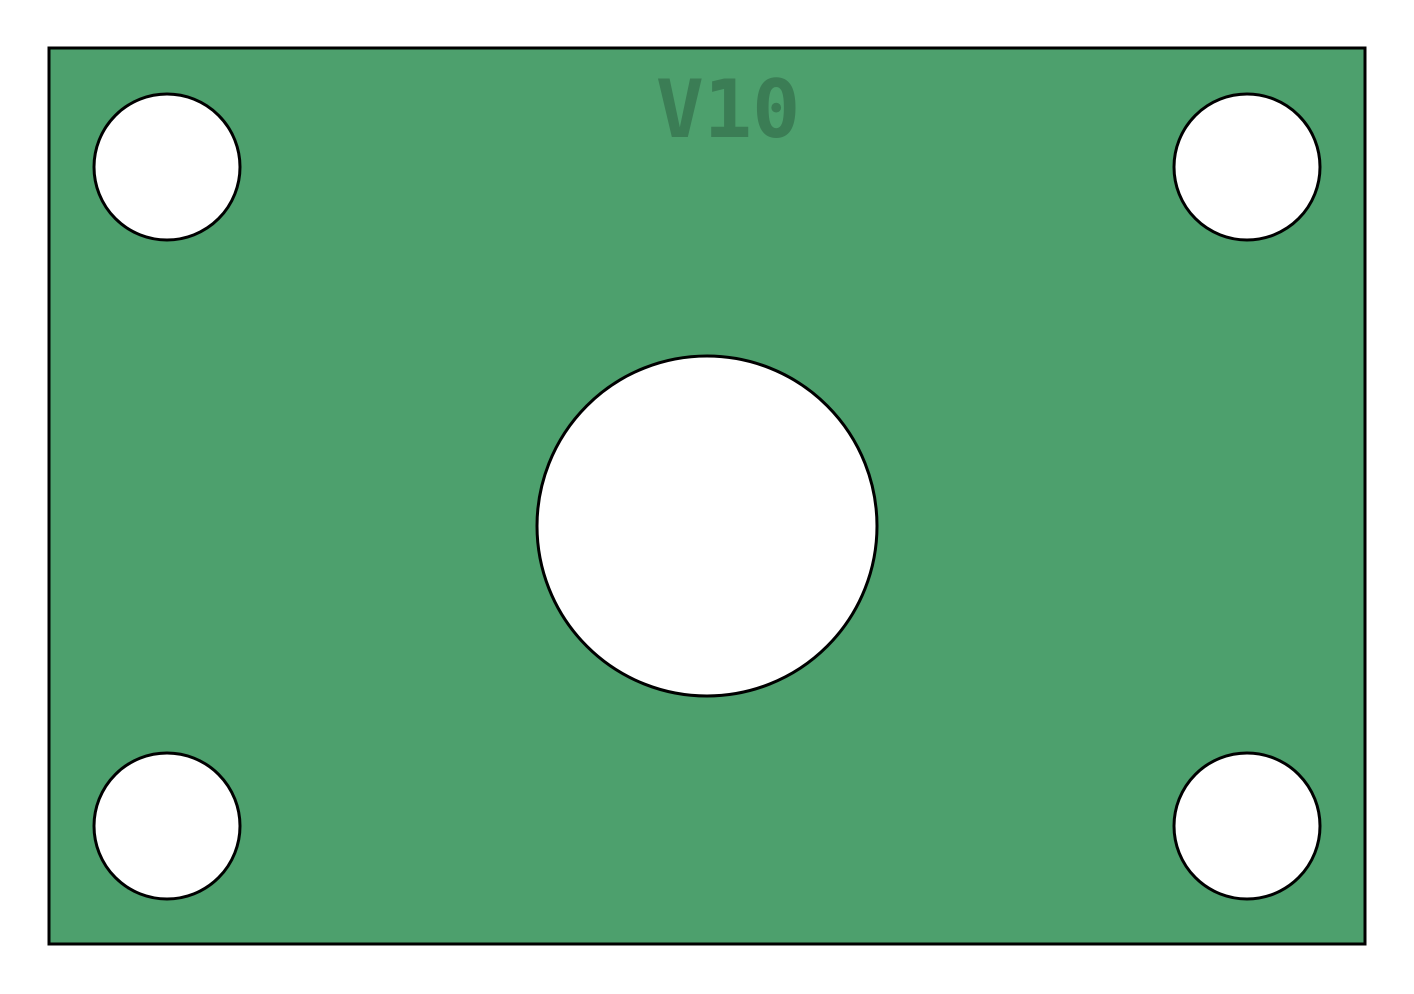  I want to click on plate-label: V10, so click(728, 109).